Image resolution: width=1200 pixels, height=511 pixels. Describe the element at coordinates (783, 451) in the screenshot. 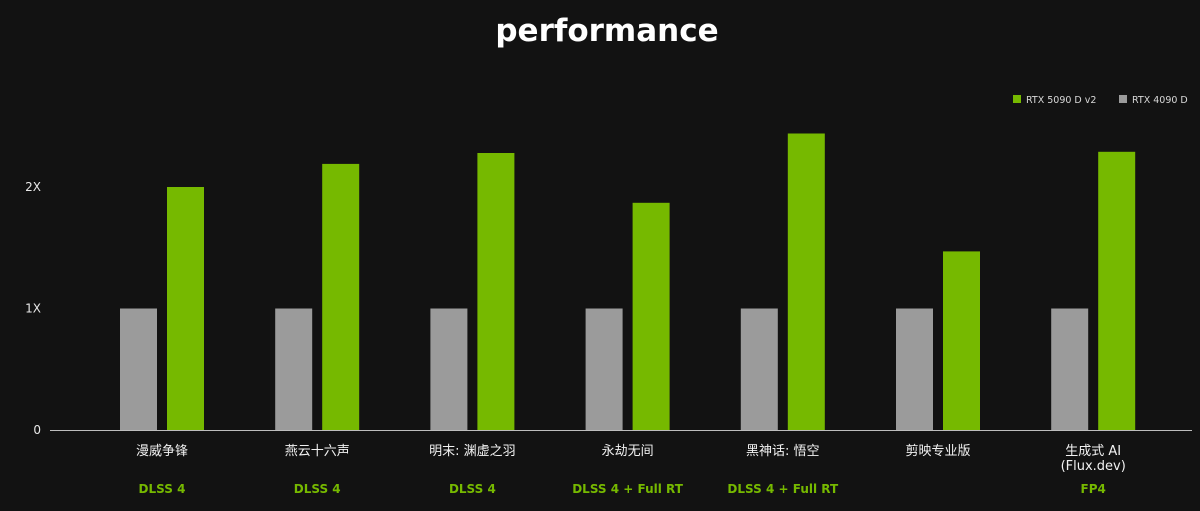

I see `category-label: 黑神话: 悟空` at that location.